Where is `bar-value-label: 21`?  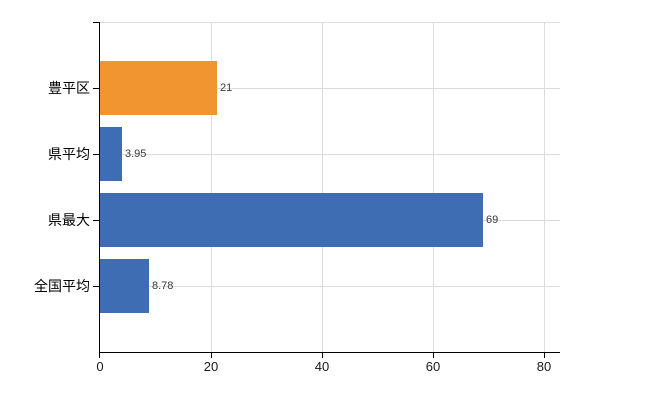 bar-value-label: 21 is located at coordinates (226, 88).